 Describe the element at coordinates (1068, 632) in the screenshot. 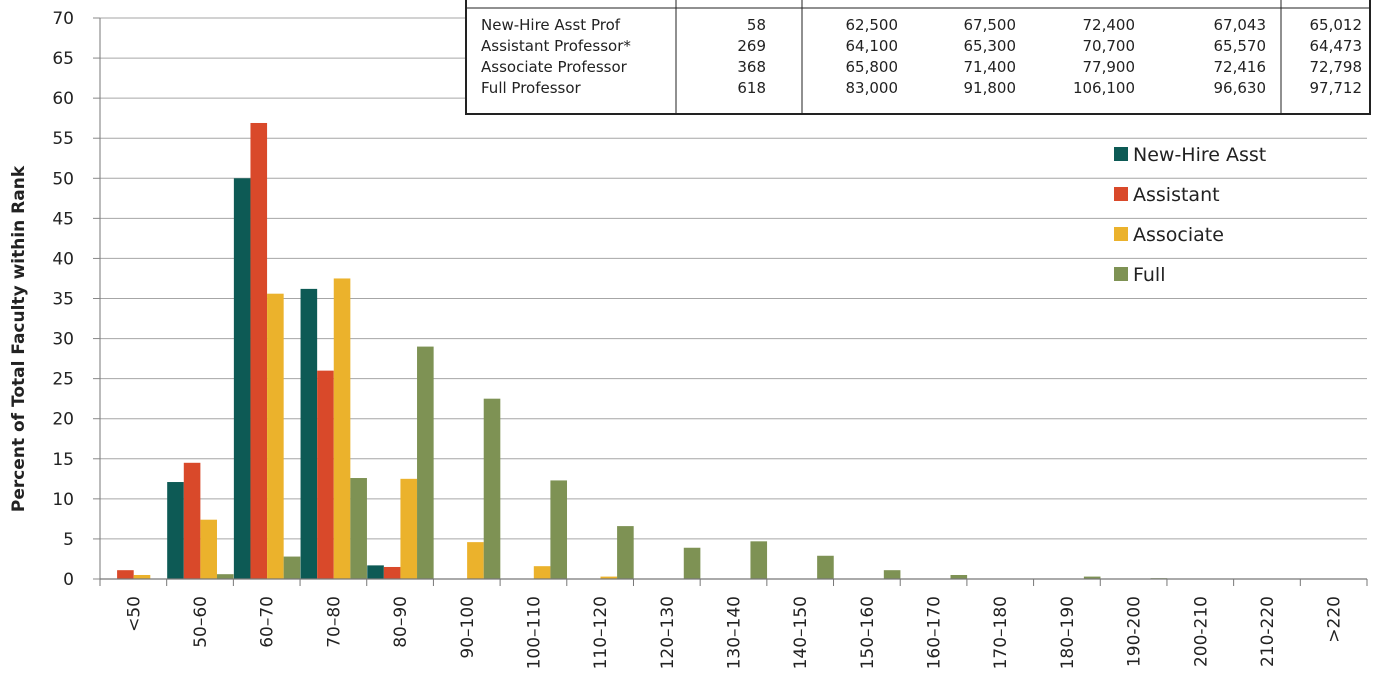

I see `x-tick-label: 180–190` at that location.